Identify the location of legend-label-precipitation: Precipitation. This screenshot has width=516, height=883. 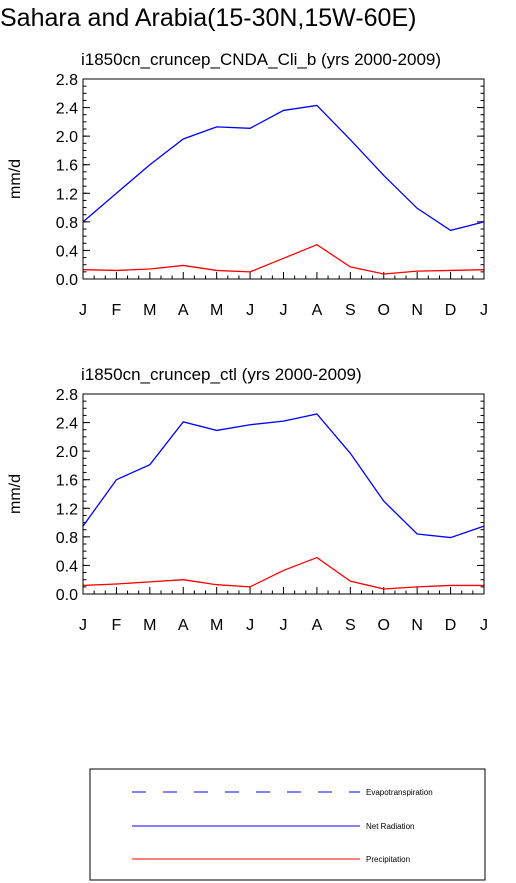
(388, 859).